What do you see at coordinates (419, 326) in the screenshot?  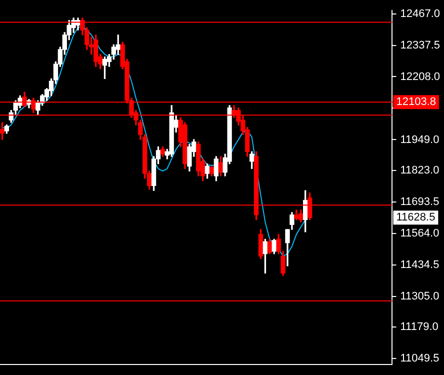 I see `y-tick-label: 11179.0` at bounding box center [419, 326].